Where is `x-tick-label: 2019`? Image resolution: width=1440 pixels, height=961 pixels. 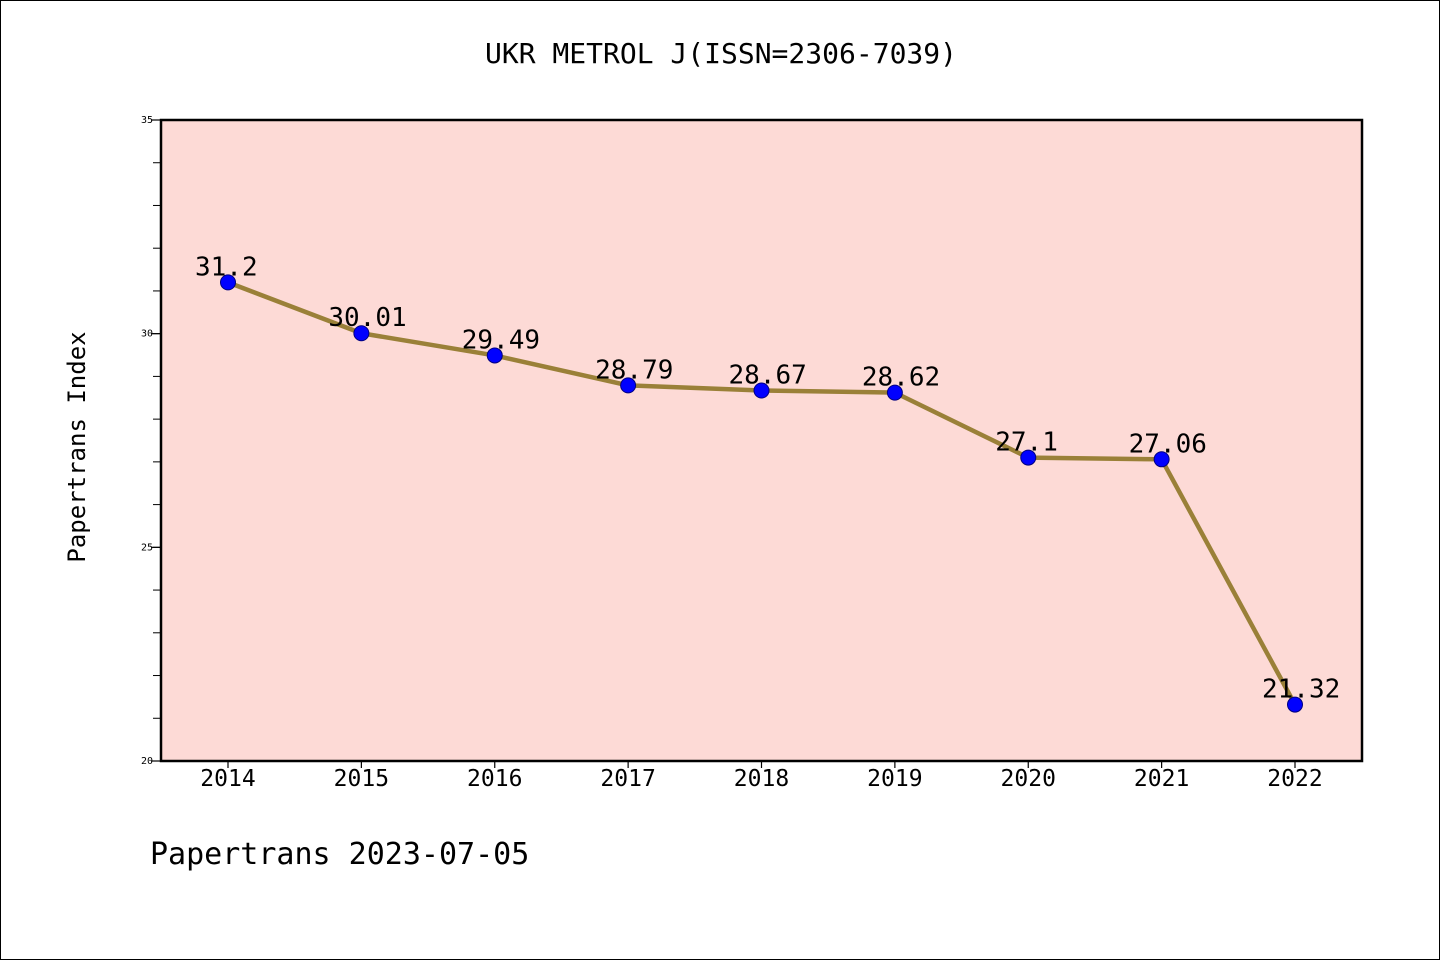
x-tick-label: 2019 is located at coordinates (894, 779).